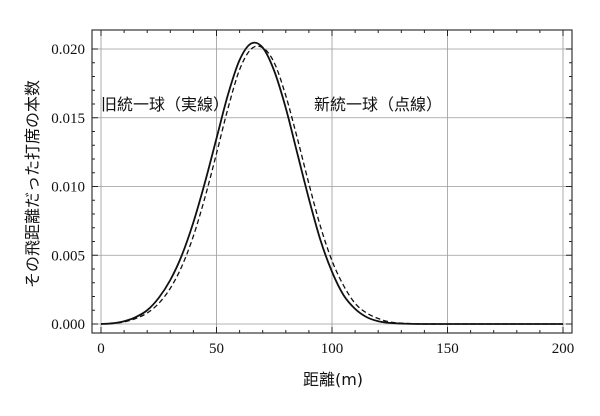  Describe the element at coordinates (101, 349) in the screenshot. I see `x-tick-label: 0` at that location.